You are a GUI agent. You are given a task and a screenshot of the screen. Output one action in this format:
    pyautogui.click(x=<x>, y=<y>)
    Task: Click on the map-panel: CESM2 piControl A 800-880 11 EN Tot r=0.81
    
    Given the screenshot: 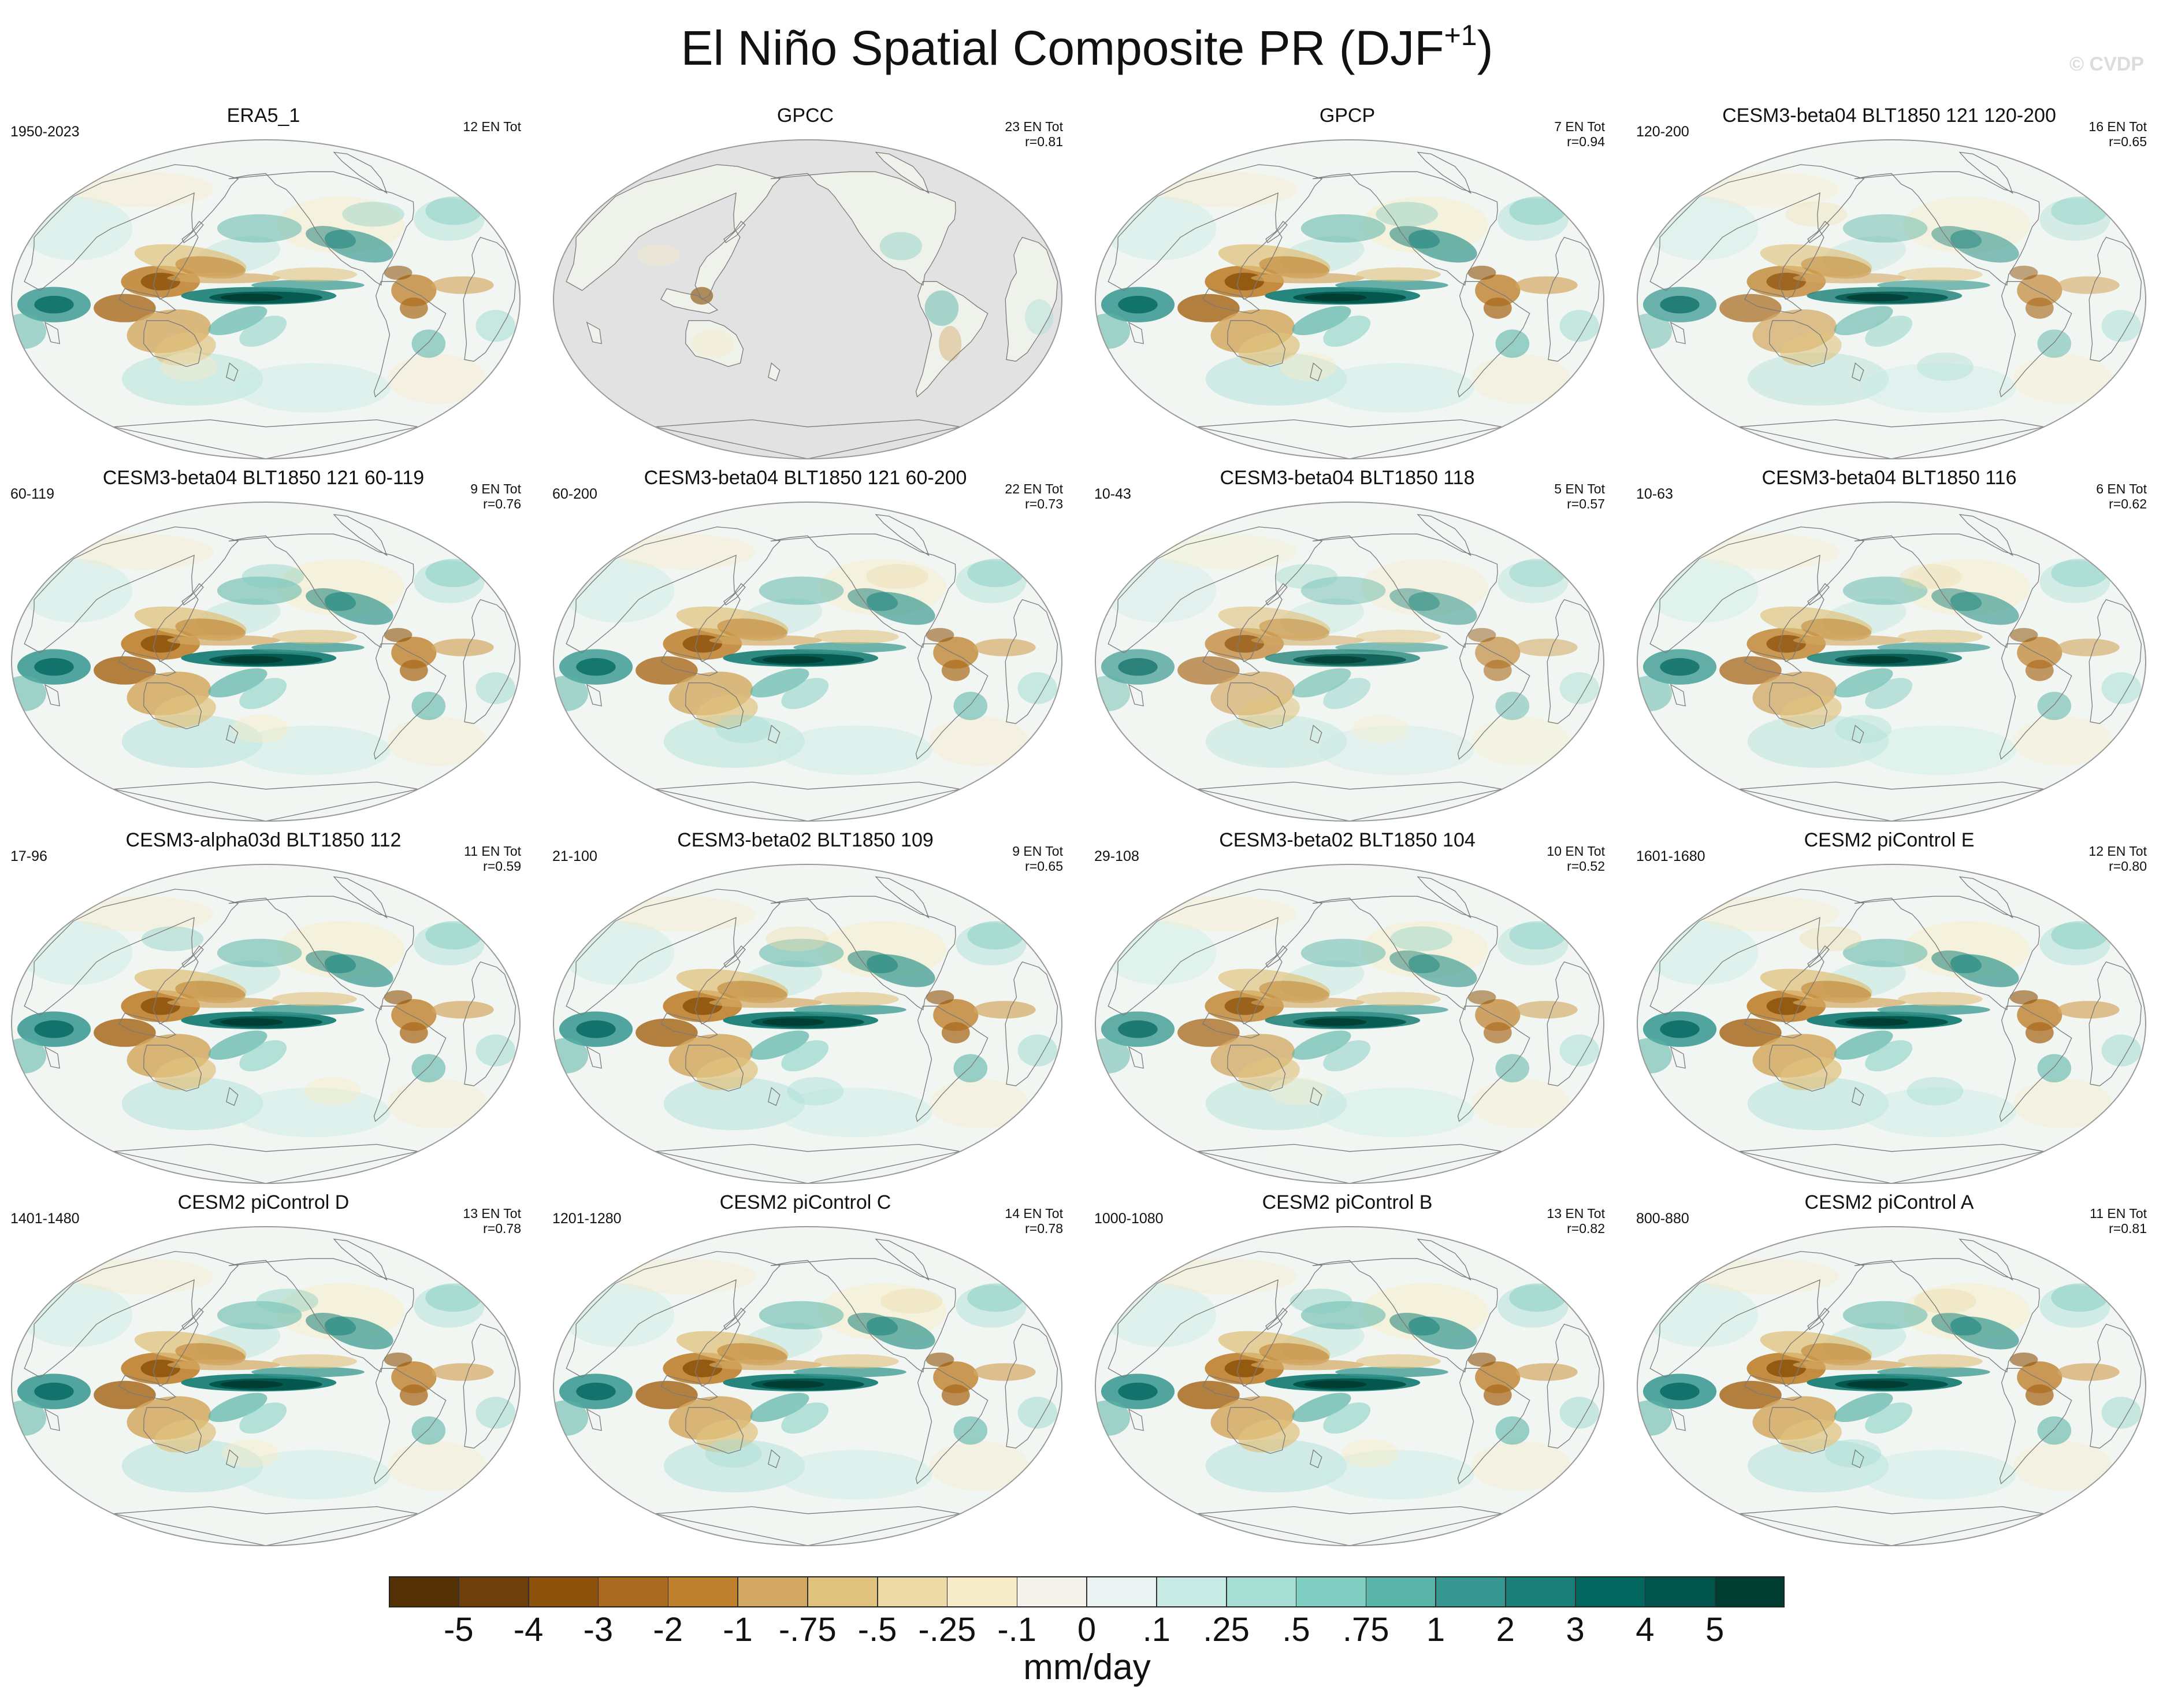 What is the action you would take?
    pyautogui.click(x=1889, y=1372)
    